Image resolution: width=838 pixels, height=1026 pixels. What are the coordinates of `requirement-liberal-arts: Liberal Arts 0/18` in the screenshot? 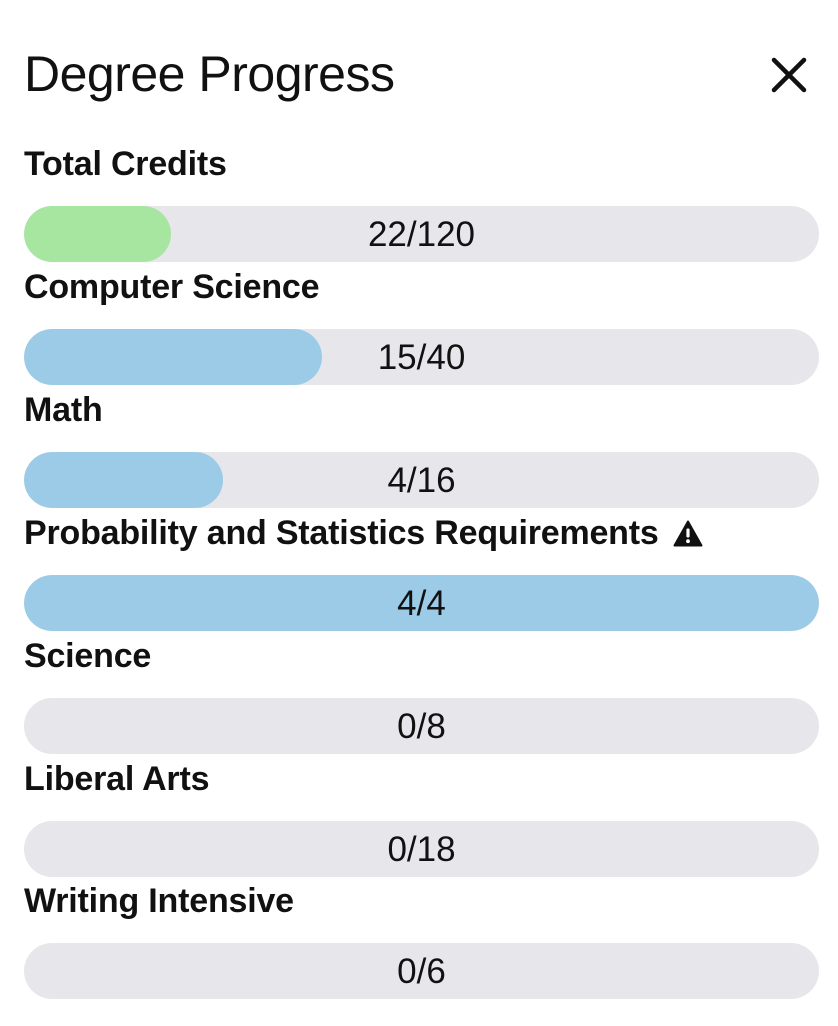 It's located at (421, 818).